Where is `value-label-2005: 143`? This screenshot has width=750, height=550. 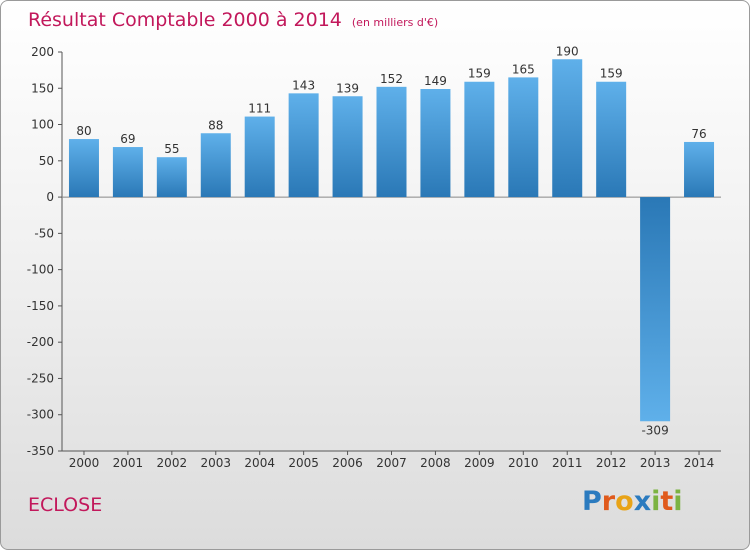
value-label-2005: 143 is located at coordinates (303, 85).